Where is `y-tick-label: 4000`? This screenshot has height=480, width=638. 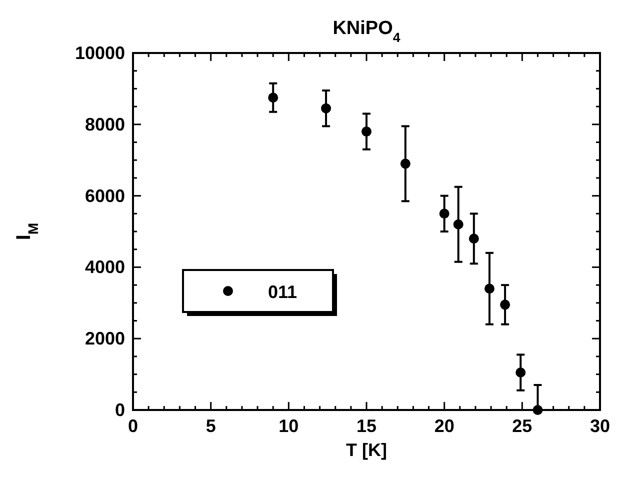
y-tick-label: 4000 is located at coordinates (104, 267).